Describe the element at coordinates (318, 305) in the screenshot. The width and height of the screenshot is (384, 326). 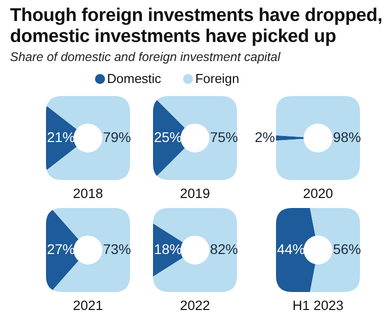
I see `text: H1 2023` at that location.